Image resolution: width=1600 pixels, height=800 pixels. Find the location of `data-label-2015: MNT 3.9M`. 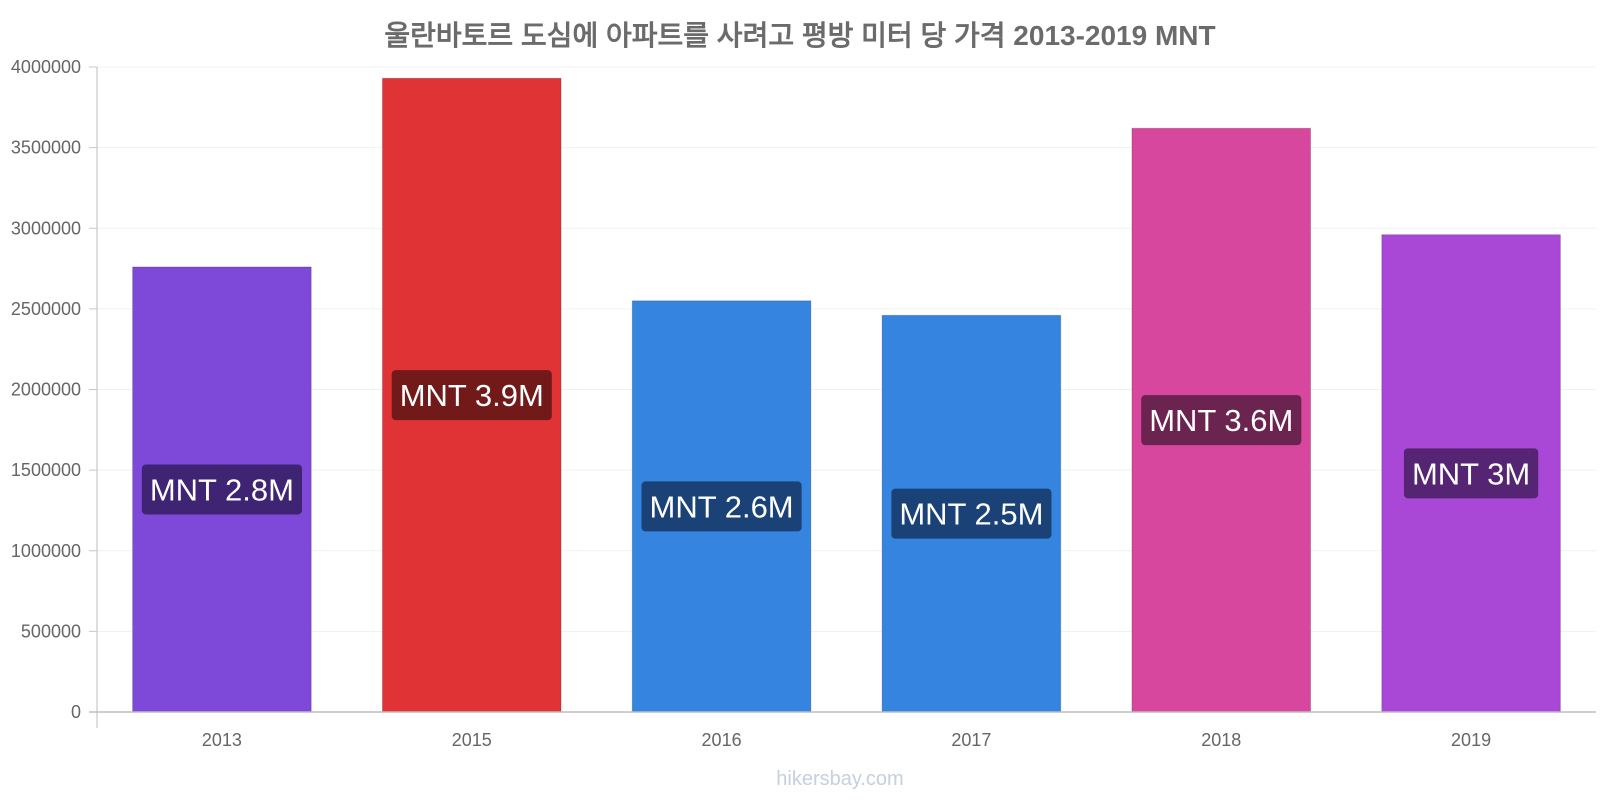

data-label-2015: MNT 3.9M is located at coordinates (471, 395).